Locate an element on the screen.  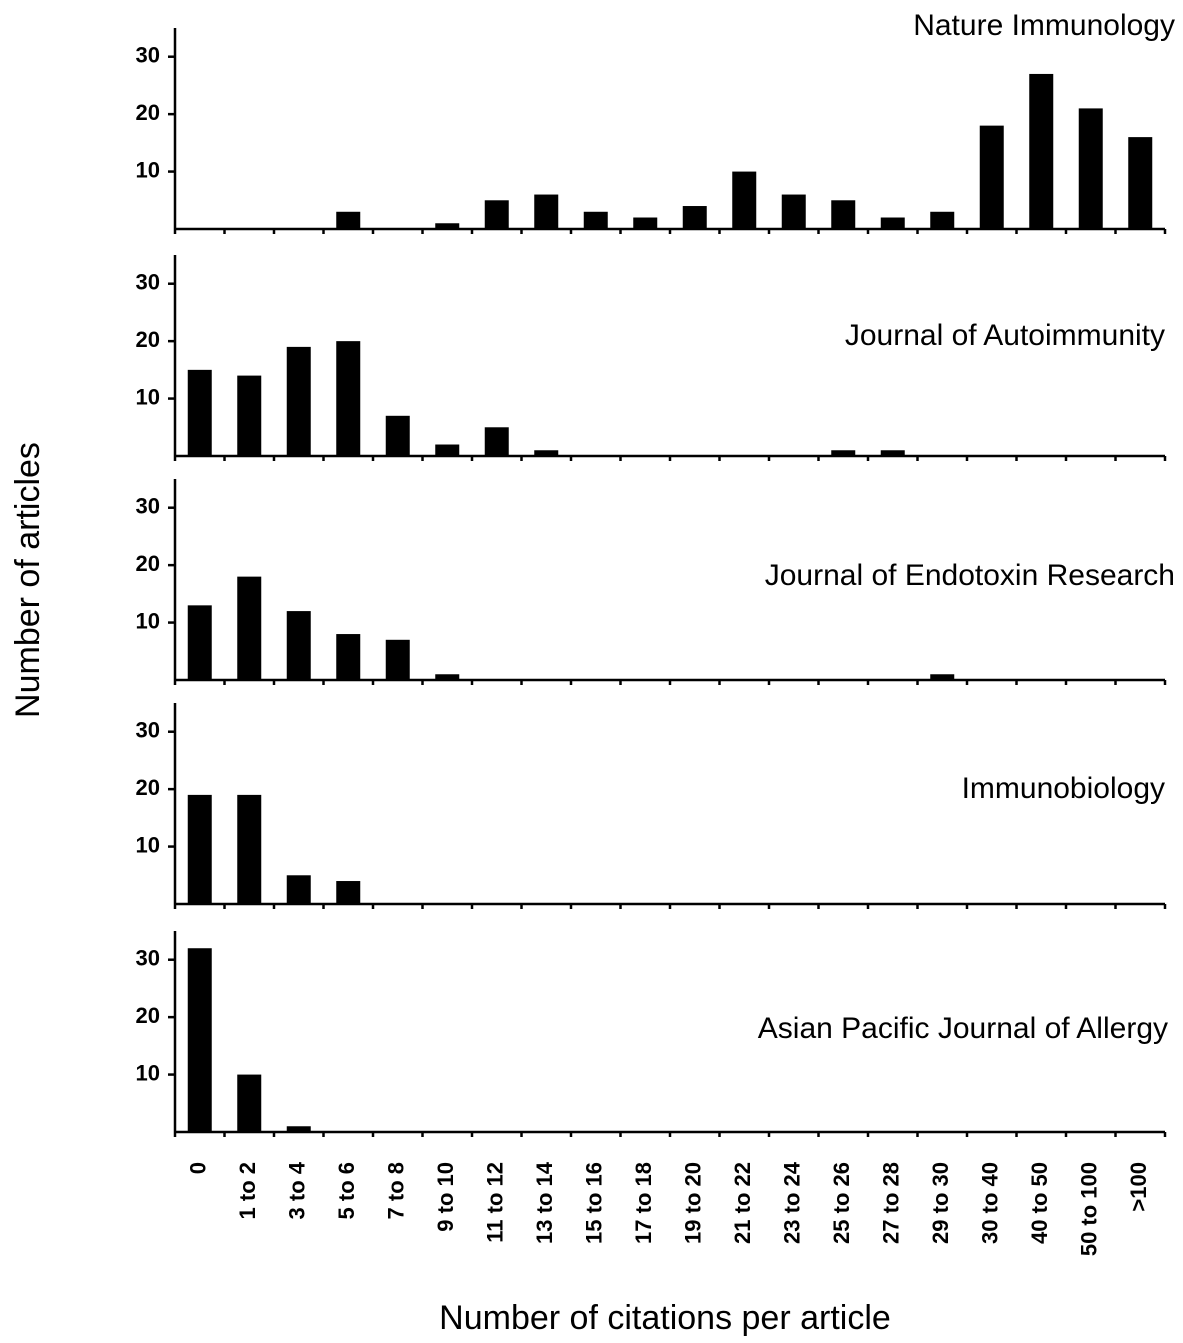
panel-title: Nature Immunology is located at coordinates (1044, 25).